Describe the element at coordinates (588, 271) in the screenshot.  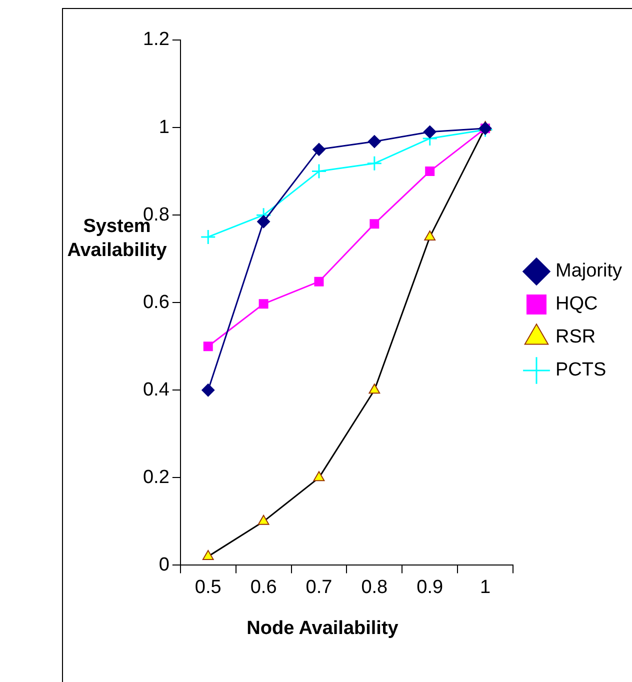
I see `legend-label: Majority` at that location.